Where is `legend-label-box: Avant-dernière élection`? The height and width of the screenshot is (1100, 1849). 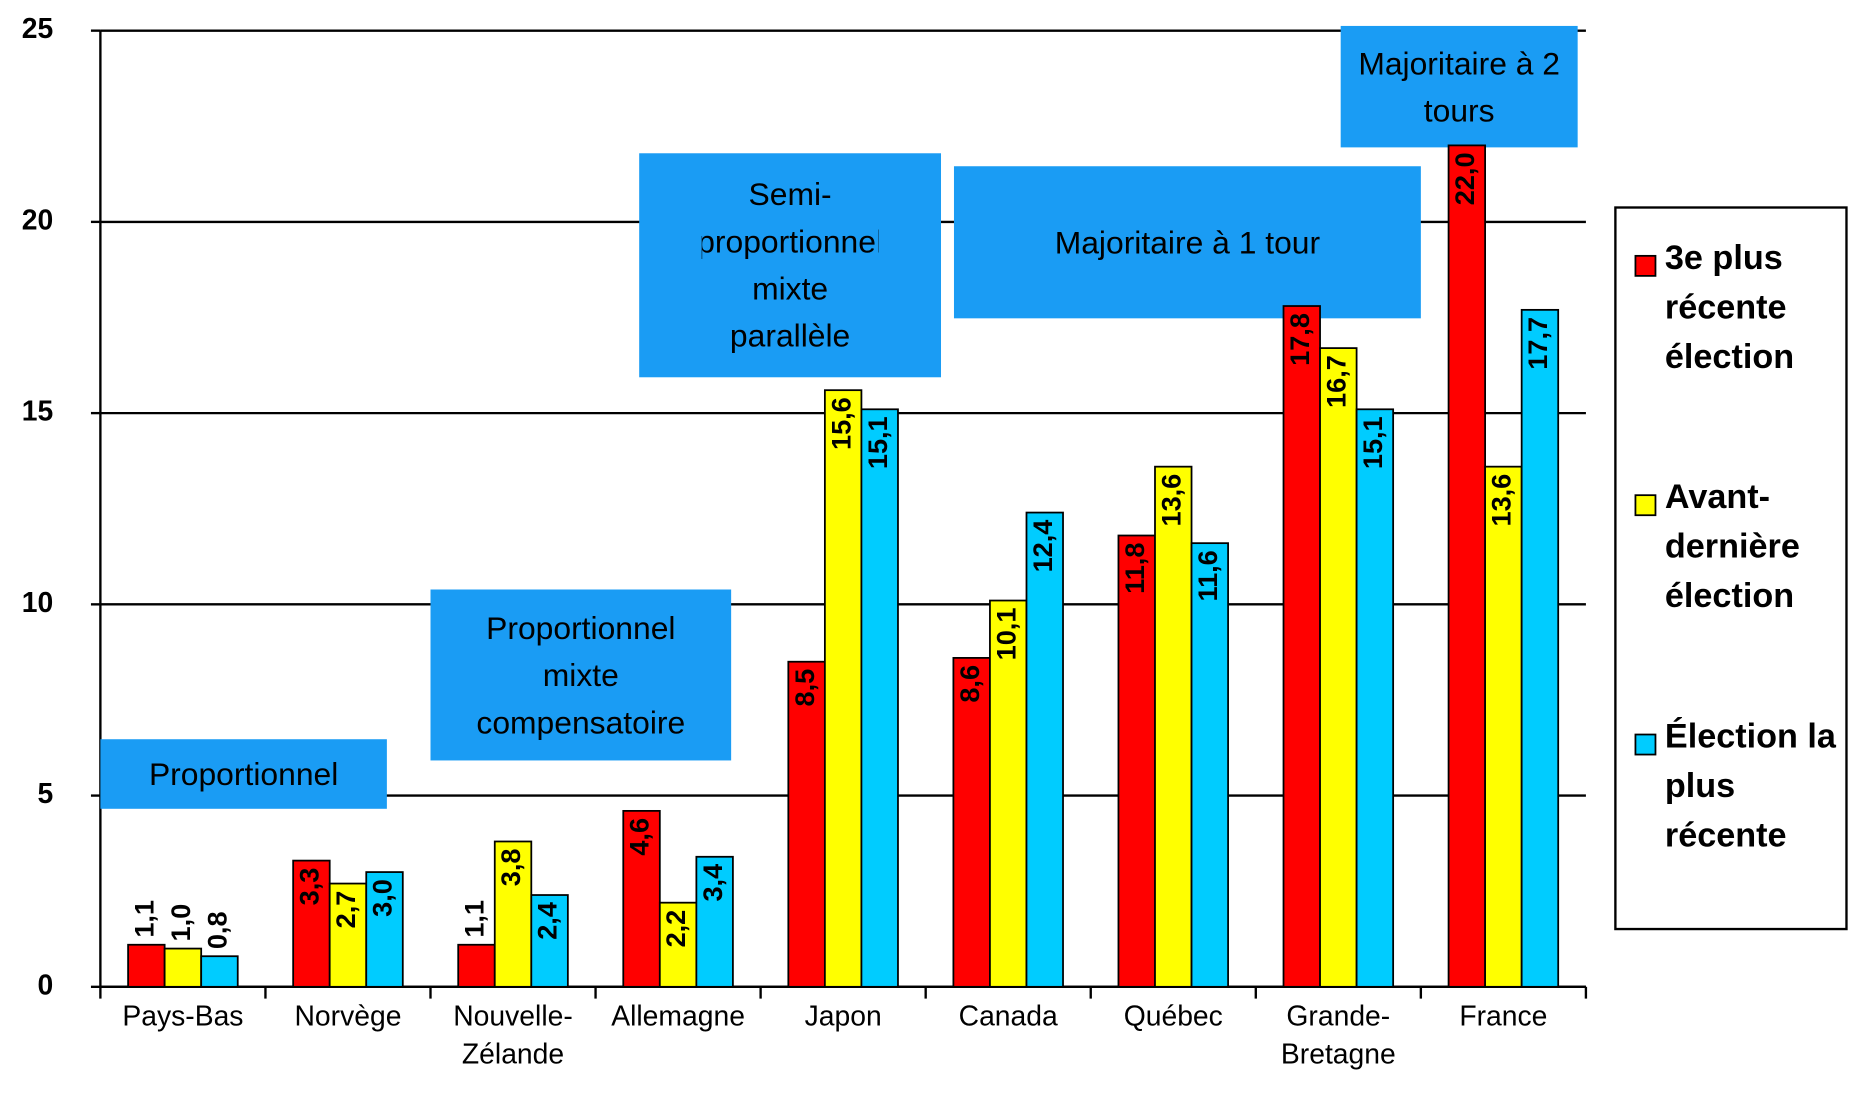 legend-label-box: Avant-dernière élection is located at coordinates (1732, 547).